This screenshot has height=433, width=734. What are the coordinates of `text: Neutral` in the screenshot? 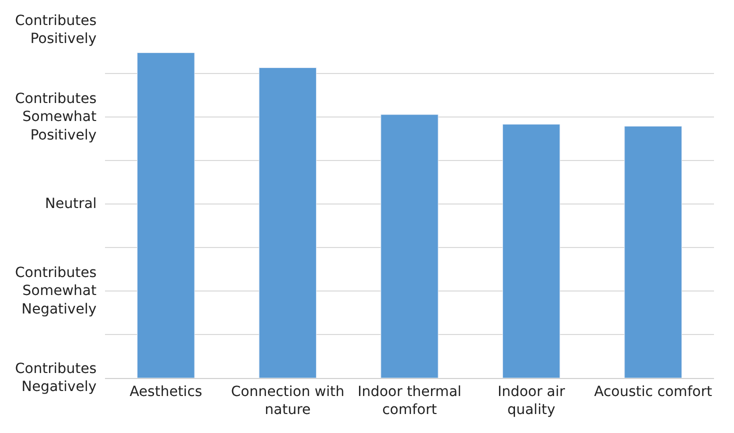 It's located at (71, 204).